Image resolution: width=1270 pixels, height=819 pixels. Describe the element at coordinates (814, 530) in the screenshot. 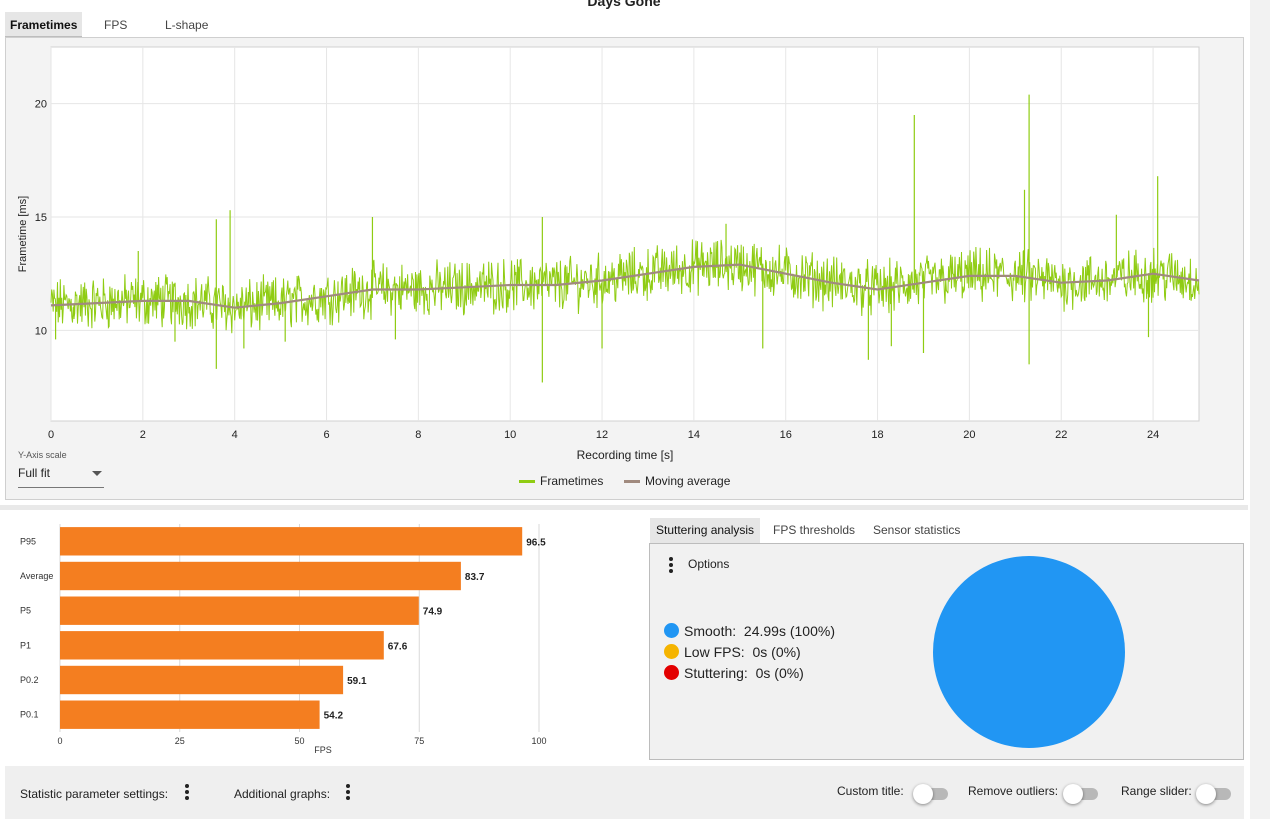

I see `tab-fps-thresholds: FPS thresholds` at that location.